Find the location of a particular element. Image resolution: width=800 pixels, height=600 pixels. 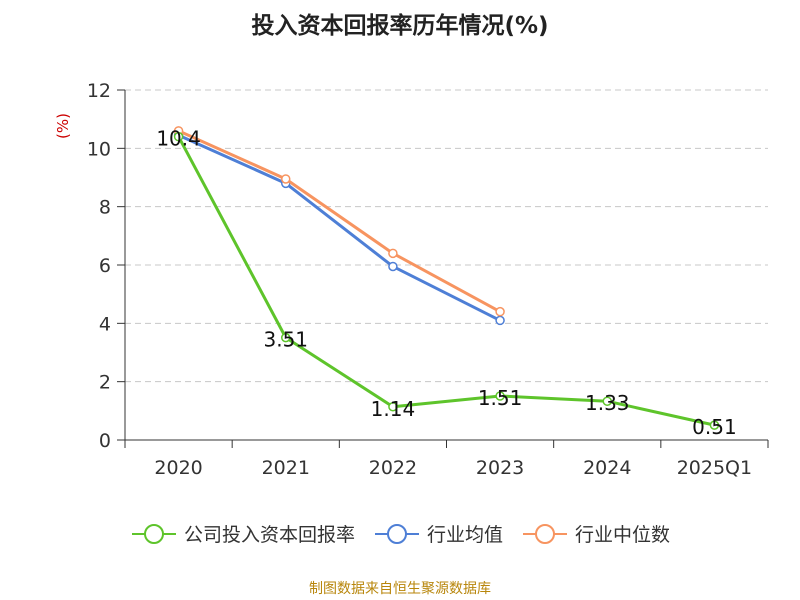

x-tick-label: 2020 is located at coordinates (178, 468).